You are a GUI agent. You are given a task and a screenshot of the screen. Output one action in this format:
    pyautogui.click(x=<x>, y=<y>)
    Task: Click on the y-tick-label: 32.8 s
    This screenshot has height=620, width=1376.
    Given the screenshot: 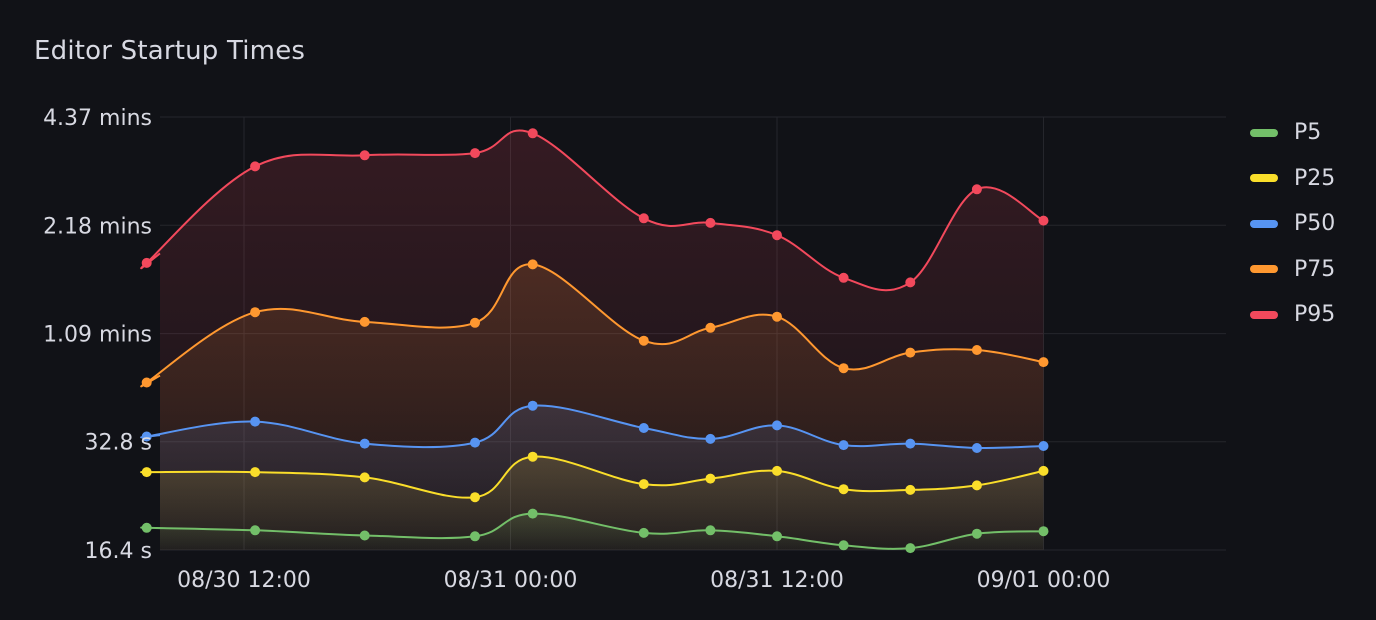 What is the action you would take?
    pyautogui.click(x=118, y=443)
    